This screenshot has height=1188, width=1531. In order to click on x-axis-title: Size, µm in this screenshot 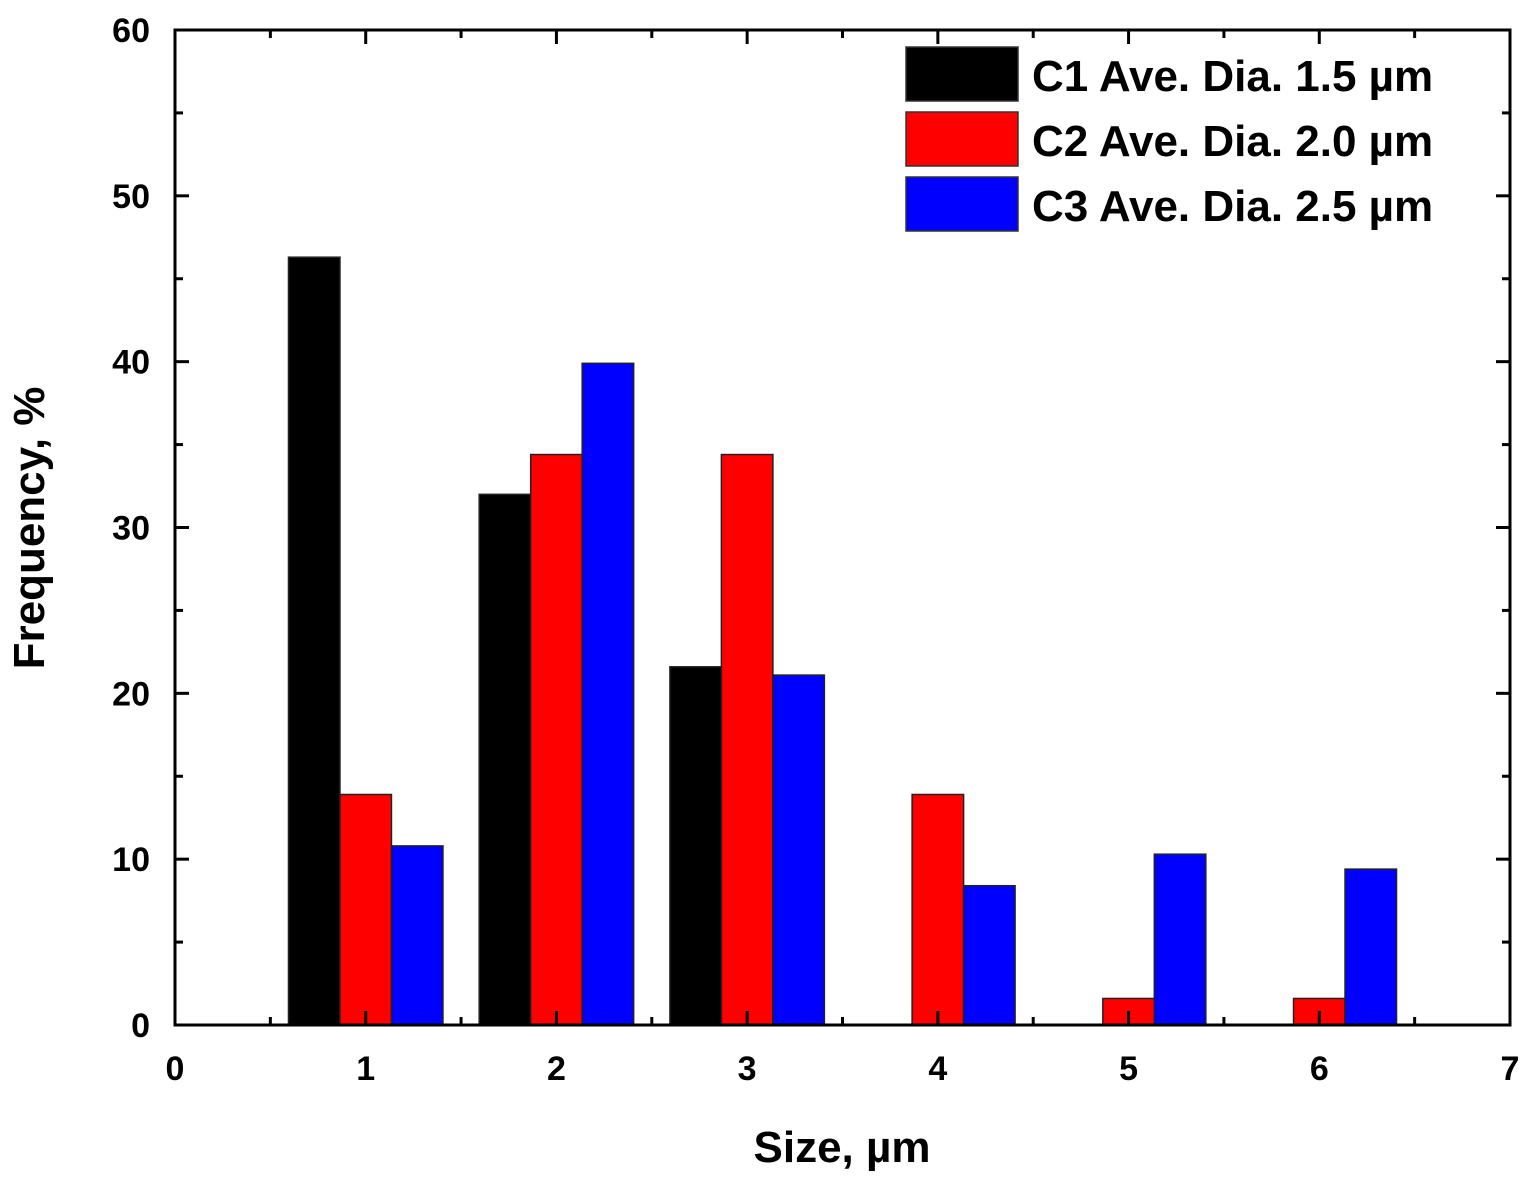, I will do `click(842, 1147)`.